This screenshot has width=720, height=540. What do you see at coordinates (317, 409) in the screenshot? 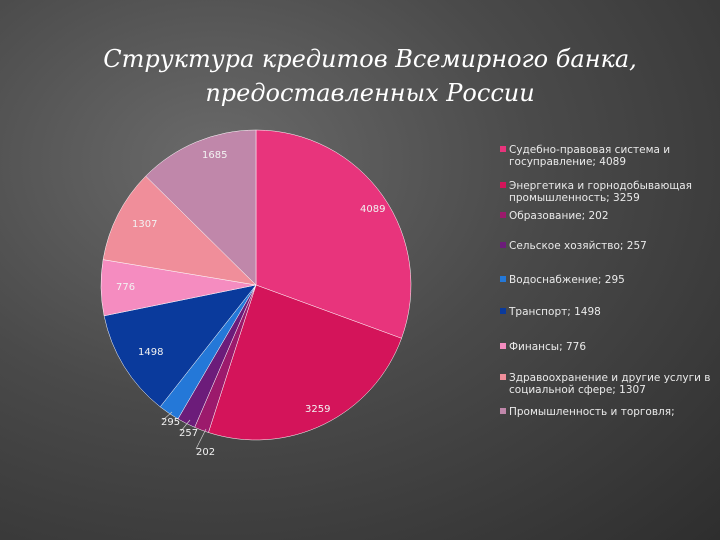
I see `data-label: 3259` at bounding box center [317, 409].